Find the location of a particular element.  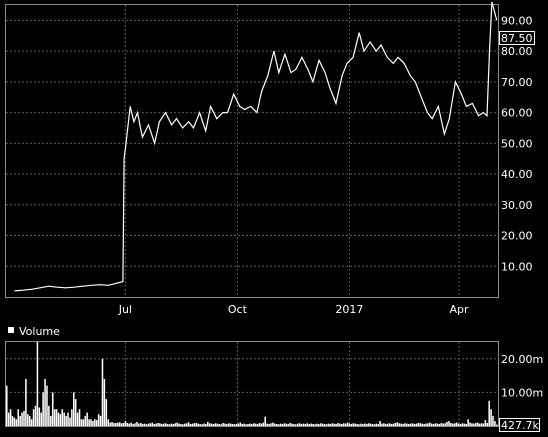

price-x-tick-label: 2017 is located at coordinates (349, 309).